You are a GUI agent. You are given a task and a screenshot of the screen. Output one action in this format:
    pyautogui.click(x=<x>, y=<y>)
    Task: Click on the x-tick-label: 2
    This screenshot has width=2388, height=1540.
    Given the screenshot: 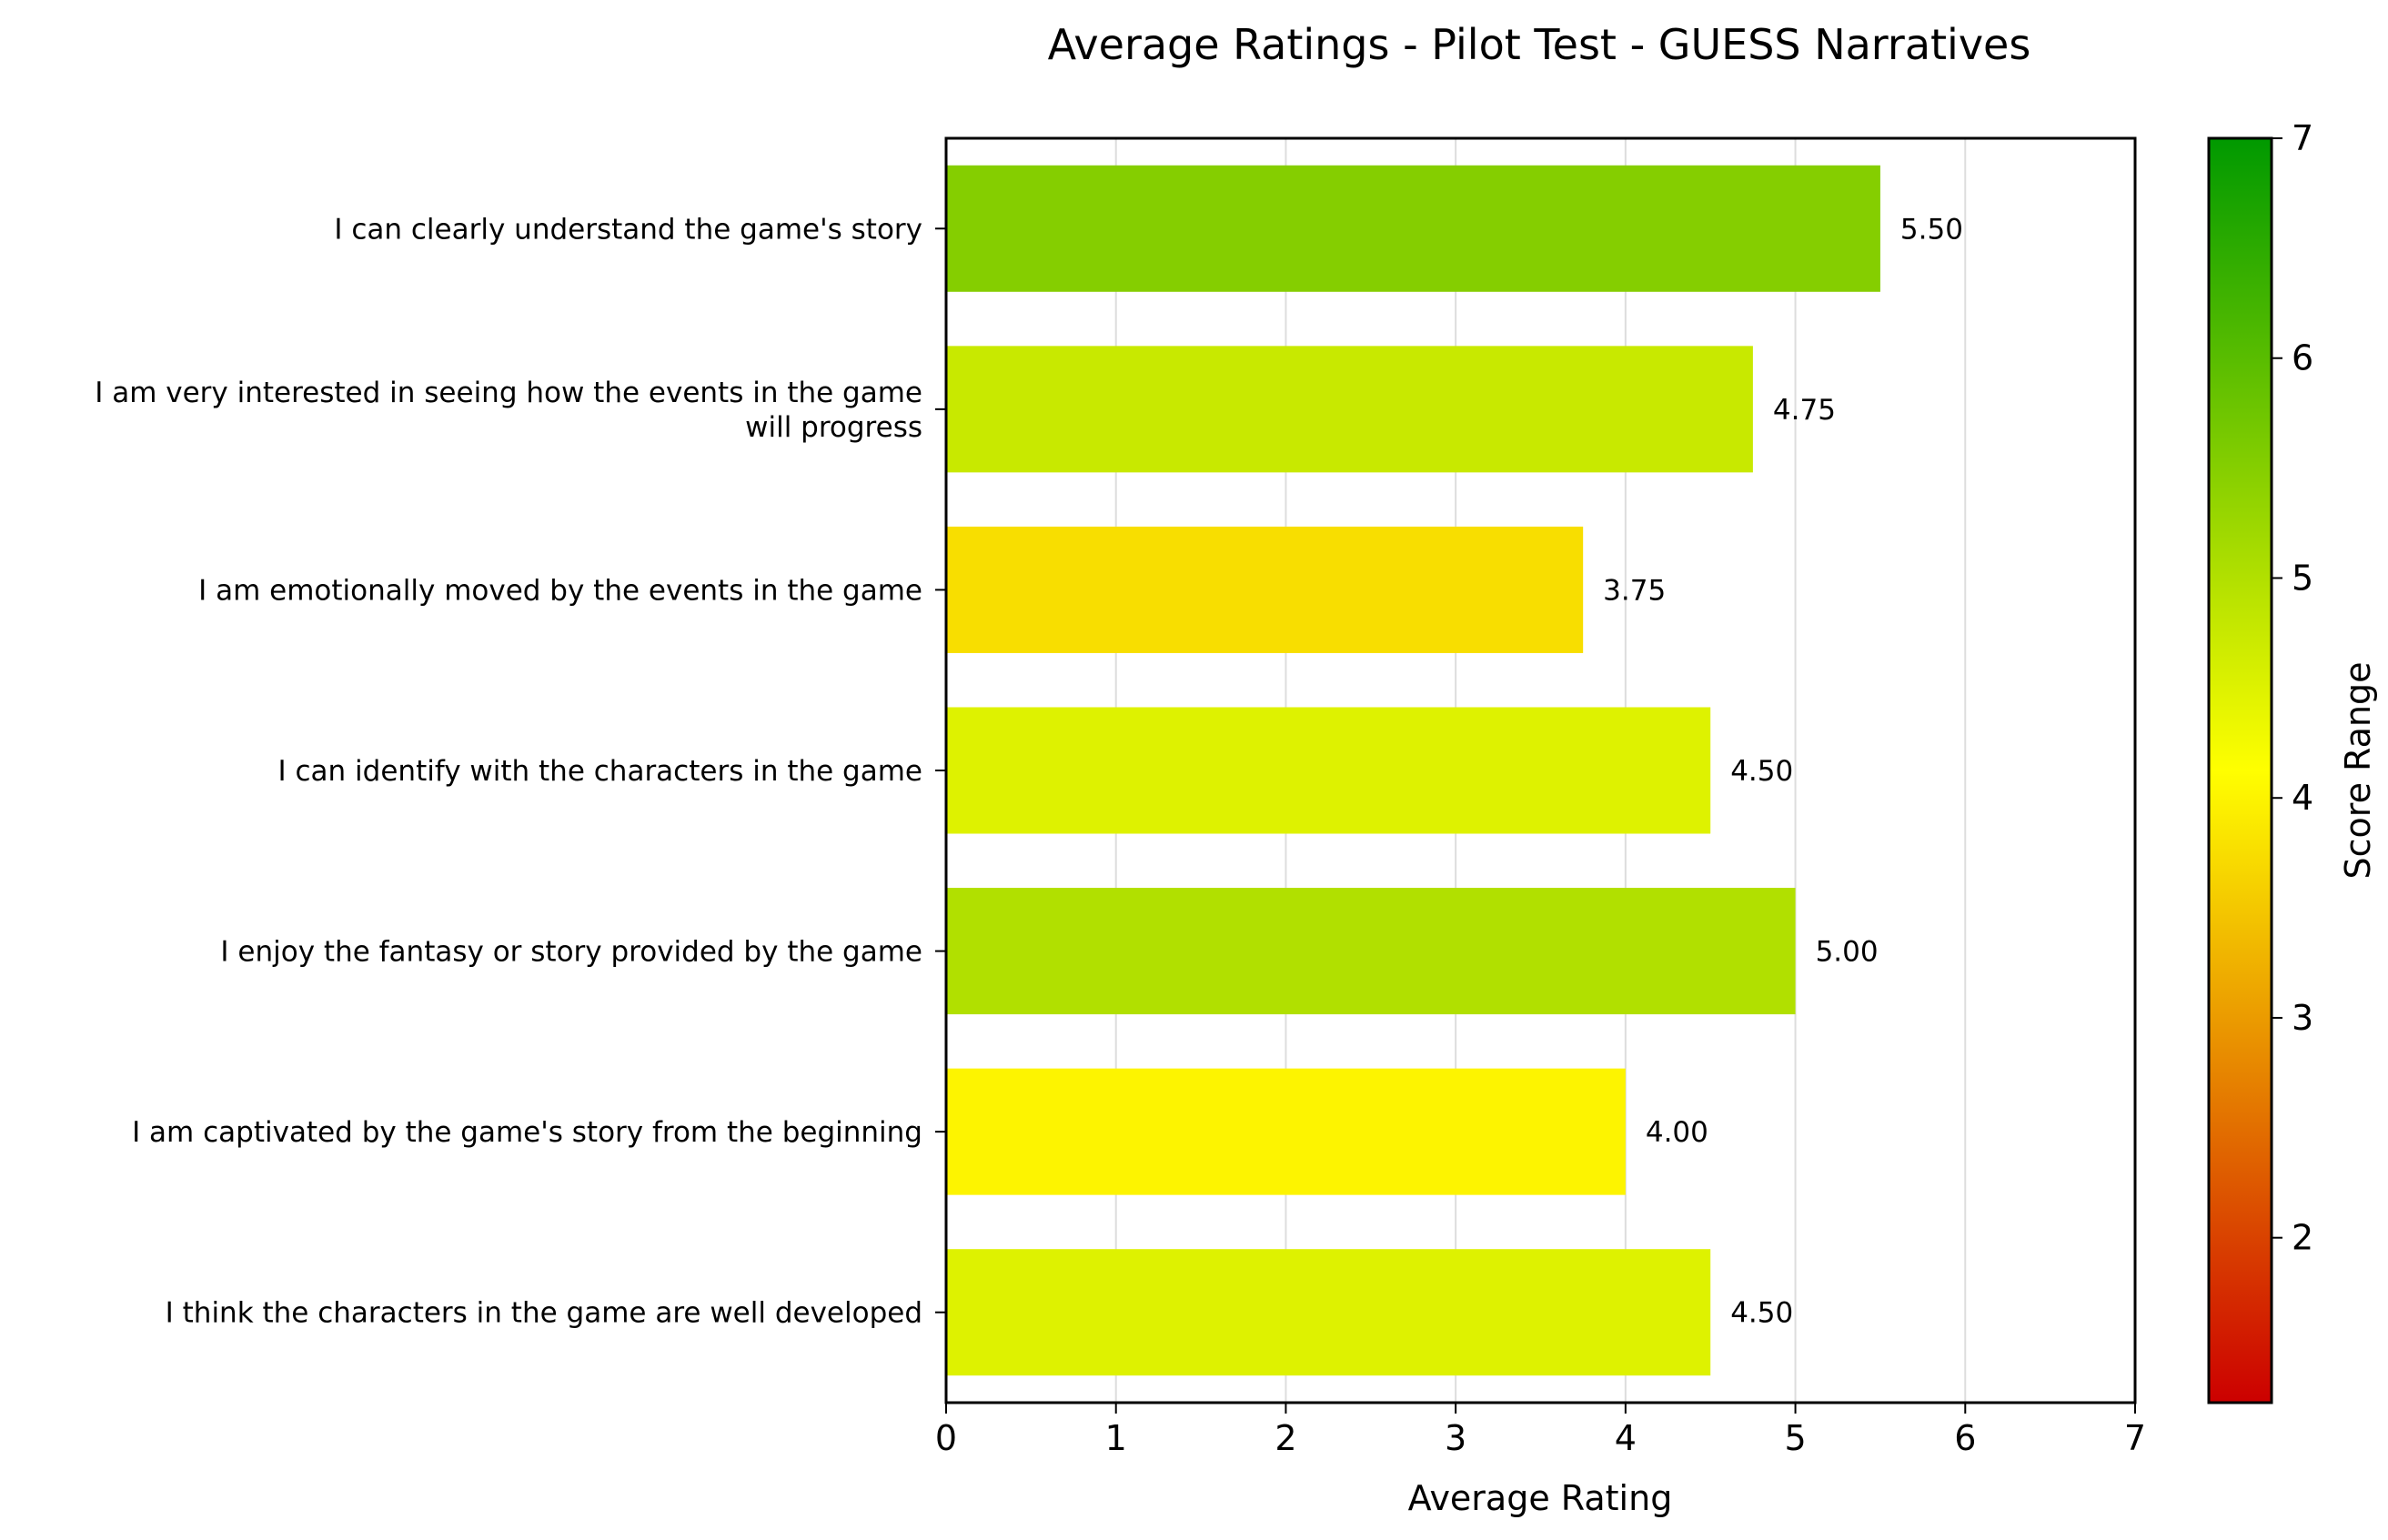 What is the action you would take?
    pyautogui.click(x=1285, y=1438)
    